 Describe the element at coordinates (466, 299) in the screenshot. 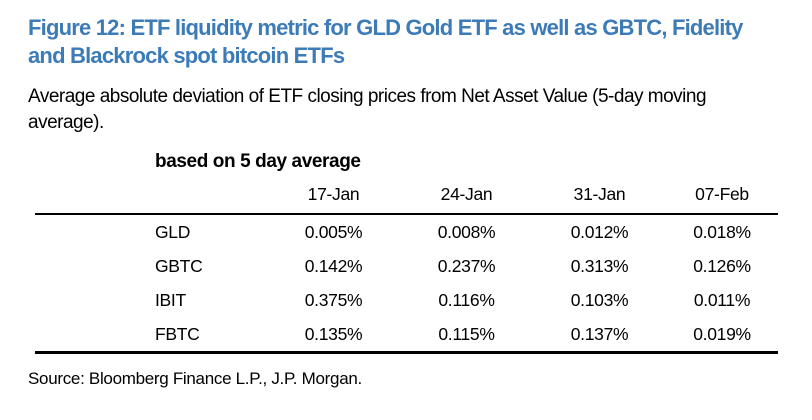

I see `value-cell: 0.116%` at that location.